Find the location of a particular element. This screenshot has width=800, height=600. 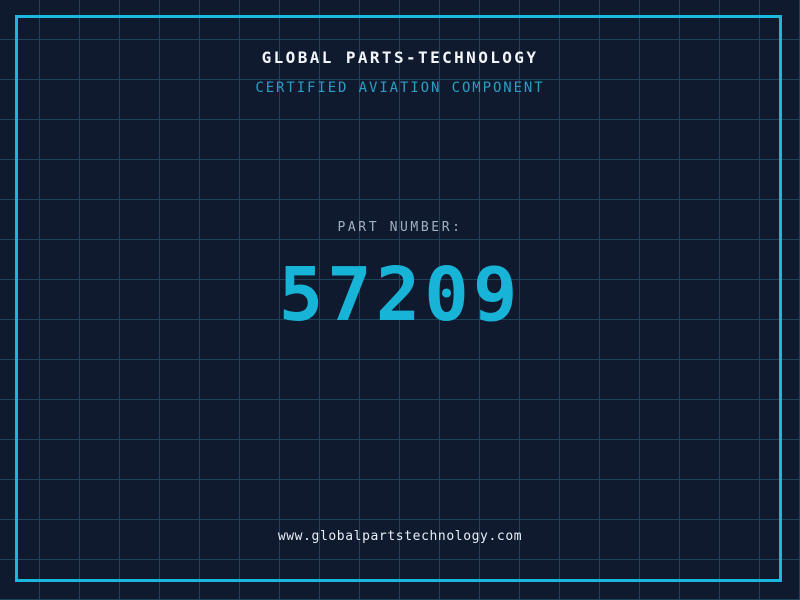

website-url: www.globalpartstechnology.com is located at coordinates (400, 536).